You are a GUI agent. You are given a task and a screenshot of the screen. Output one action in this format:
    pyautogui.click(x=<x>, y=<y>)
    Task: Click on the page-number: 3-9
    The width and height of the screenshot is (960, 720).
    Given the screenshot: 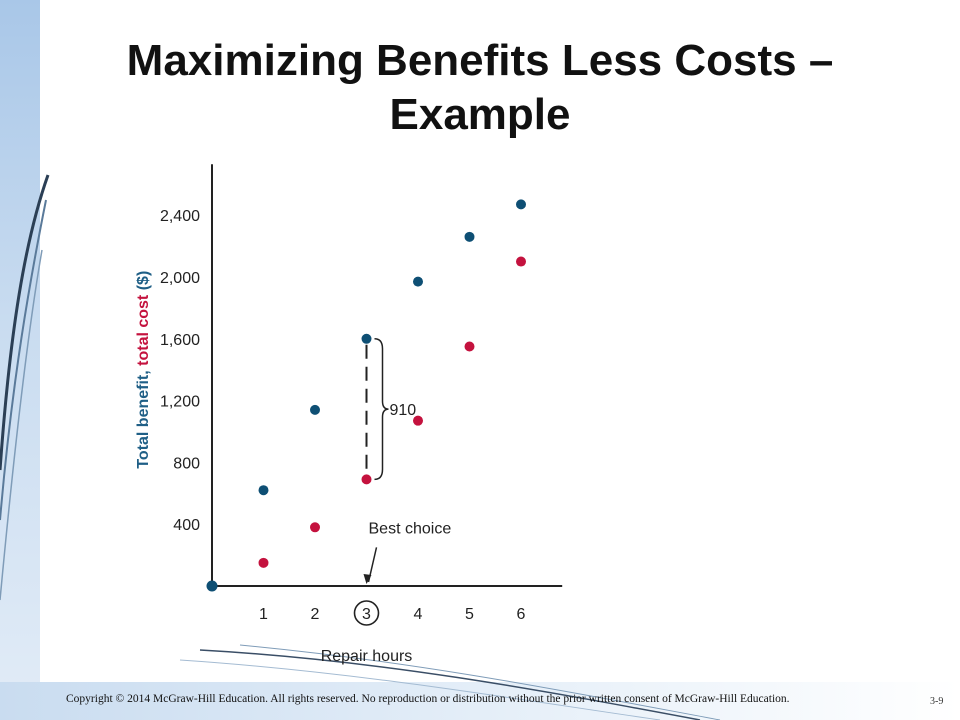 What is the action you would take?
    pyautogui.click(x=937, y=701)
    